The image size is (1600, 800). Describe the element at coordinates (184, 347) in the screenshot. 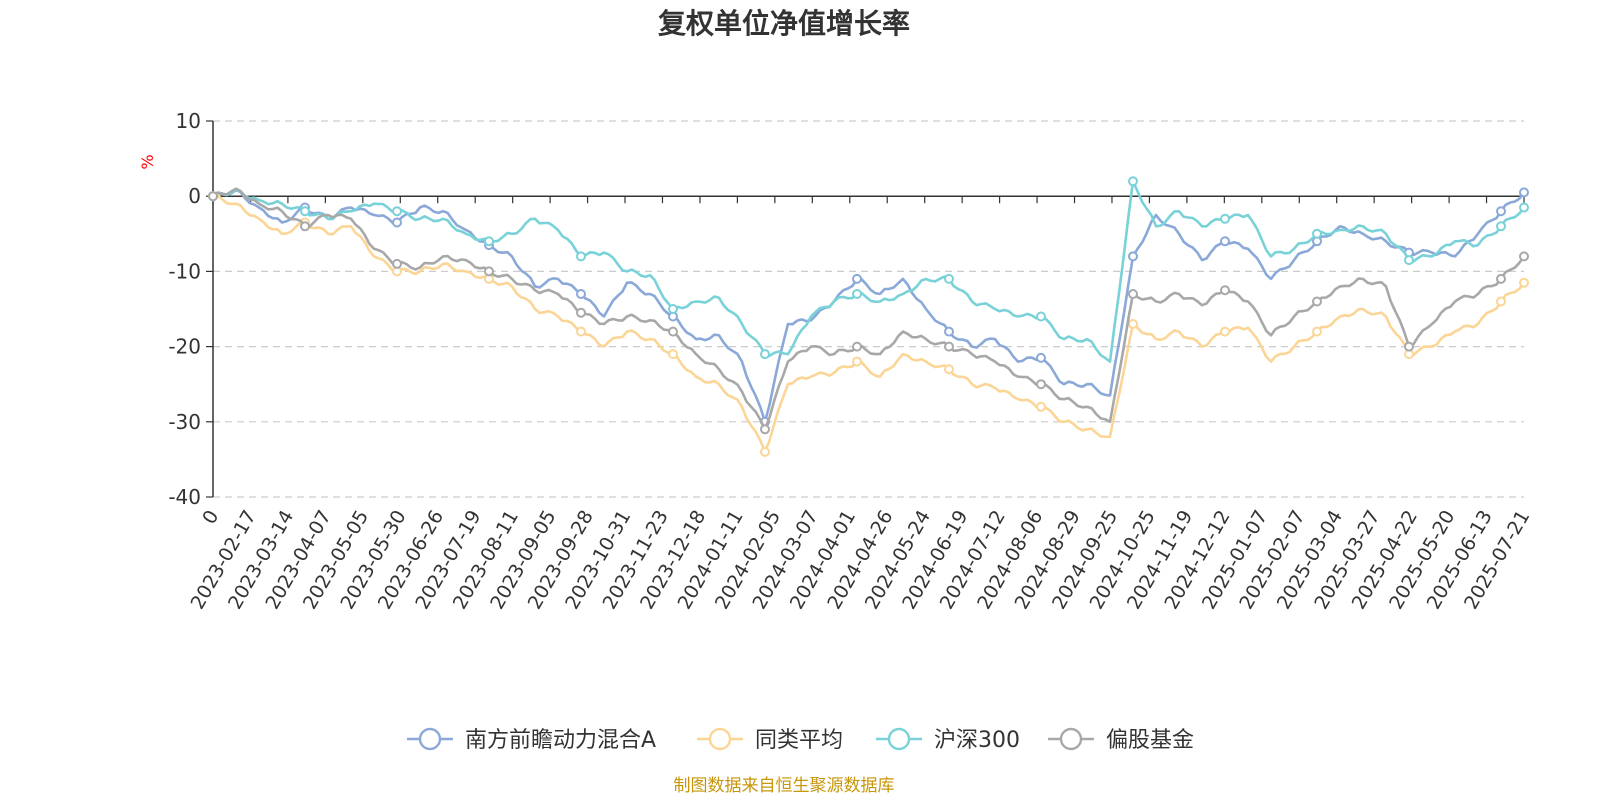

I see `y-tick-label: -20` at that location.